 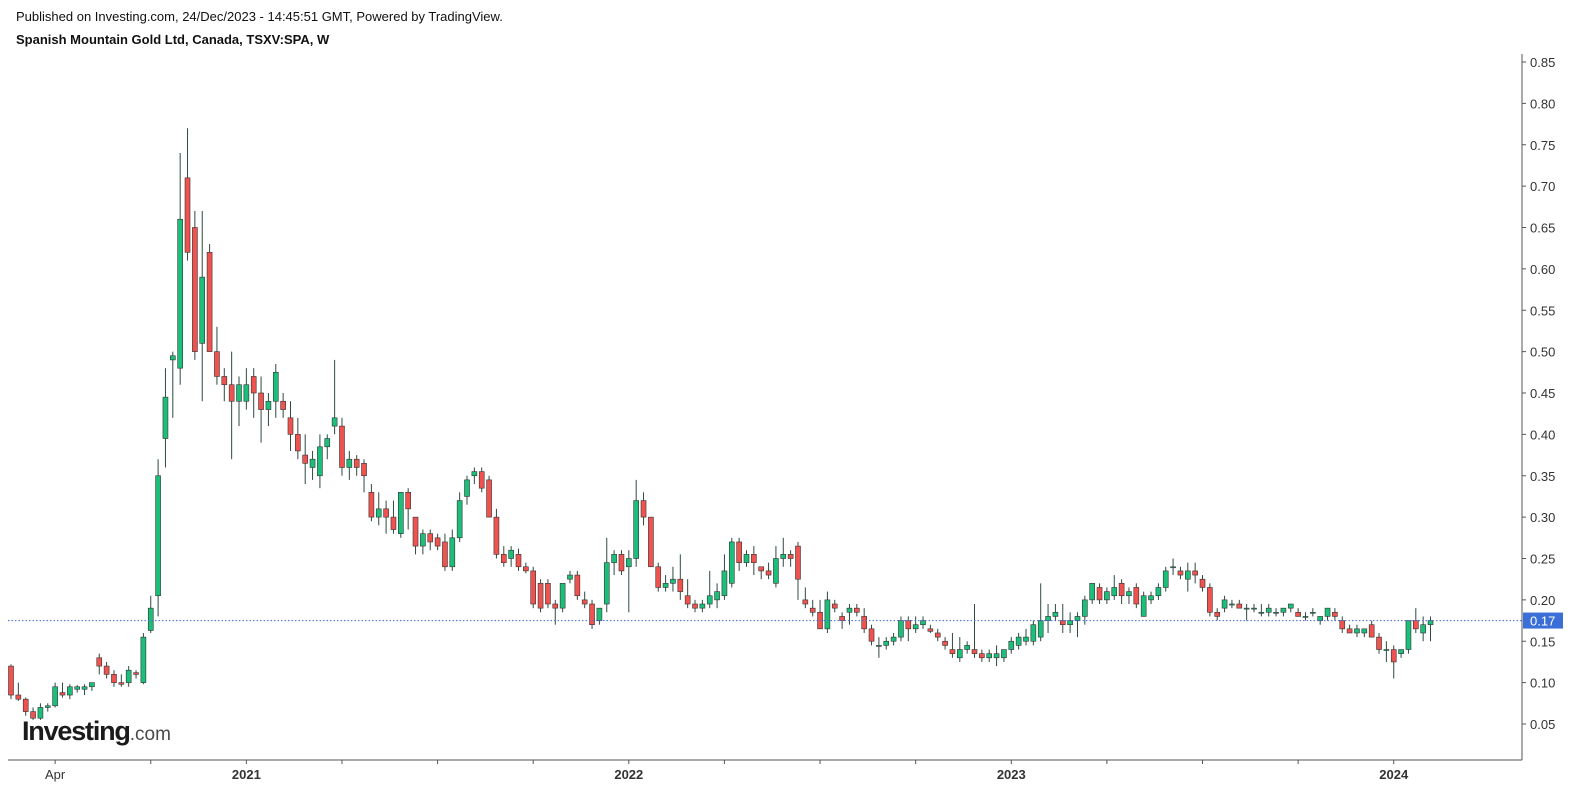 What do you see at coordinates (1542, 228) in the screenshot?
I see `y-tick-label: 0.65` at bounding box center [1542, 228].